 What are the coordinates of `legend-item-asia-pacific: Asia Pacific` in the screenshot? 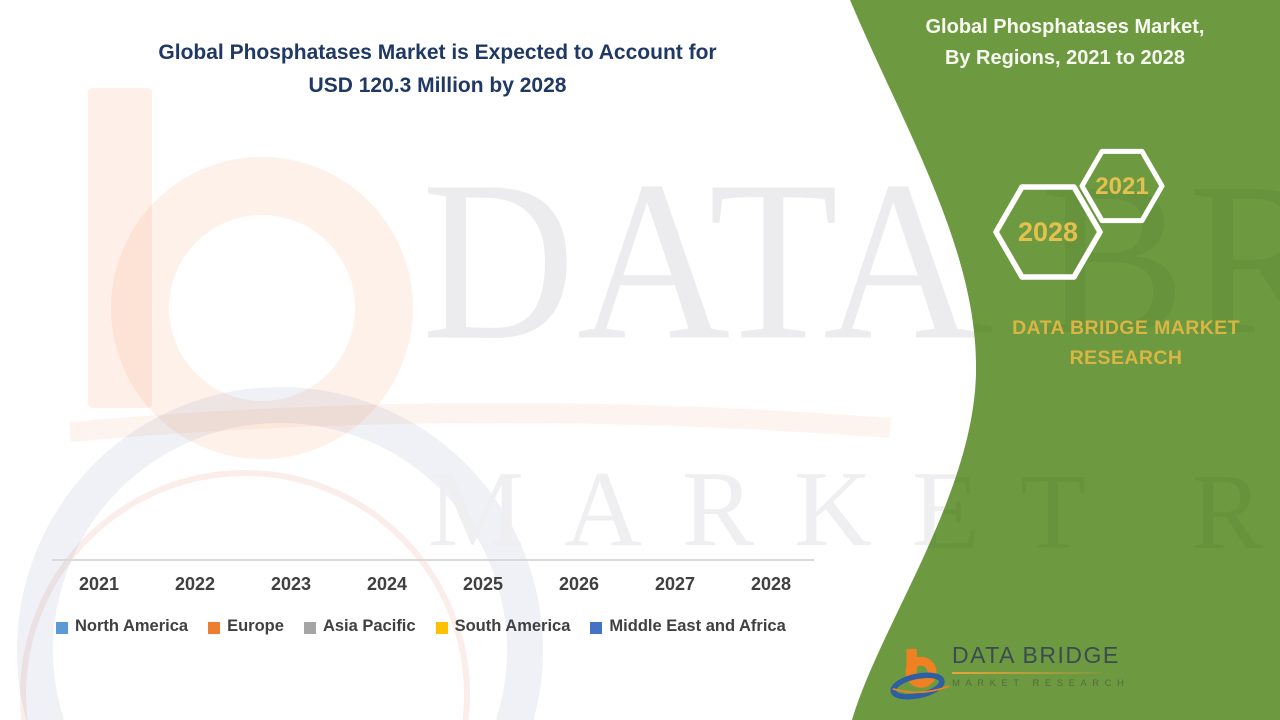 It's located at (359, 626).